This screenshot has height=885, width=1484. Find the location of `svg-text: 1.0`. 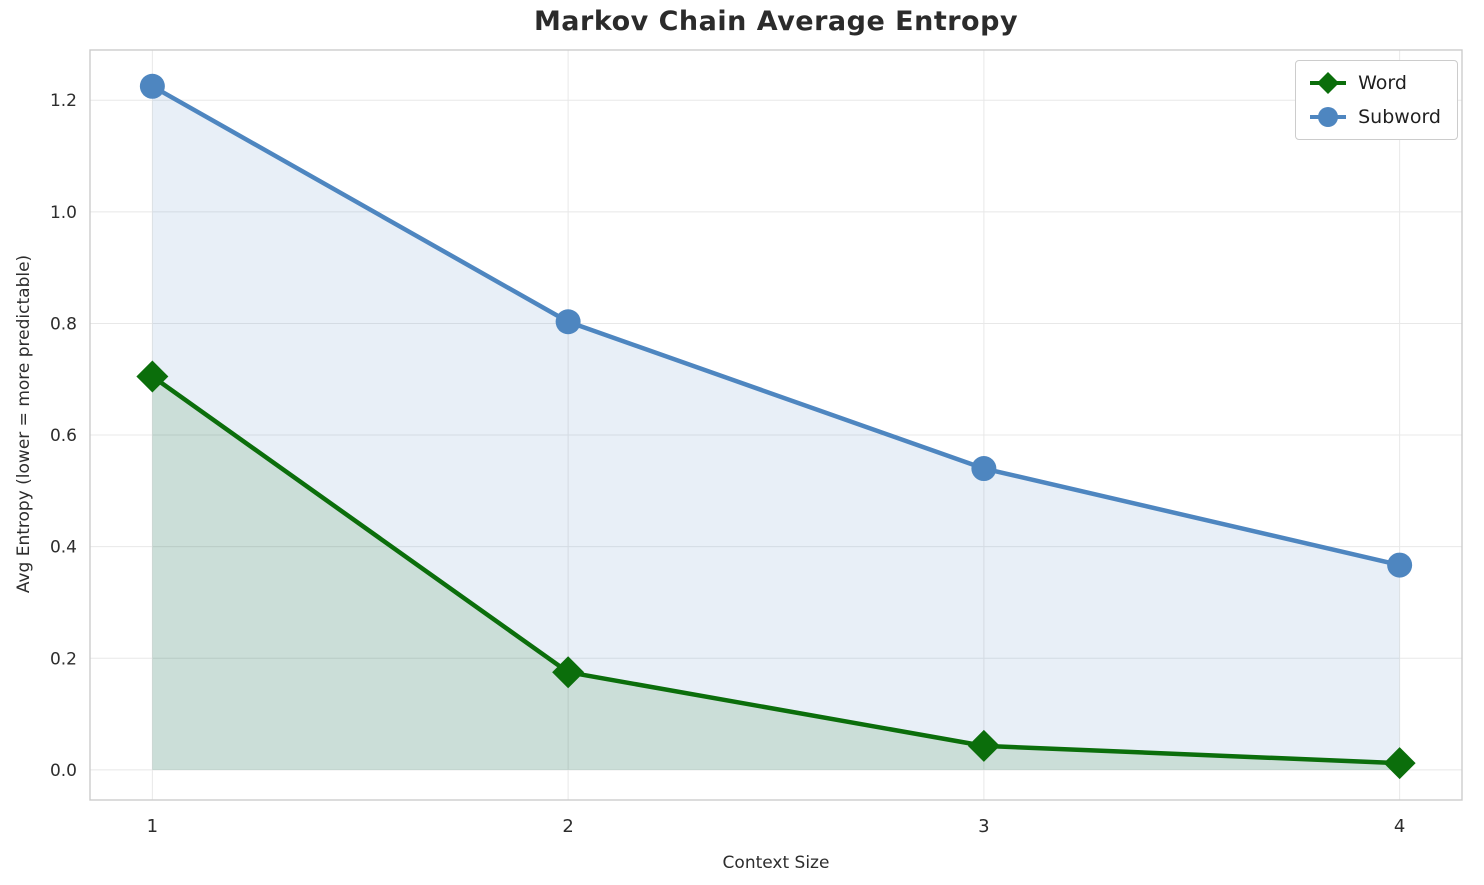

svg-text: 1.0 is located at coordinates (63, 213).